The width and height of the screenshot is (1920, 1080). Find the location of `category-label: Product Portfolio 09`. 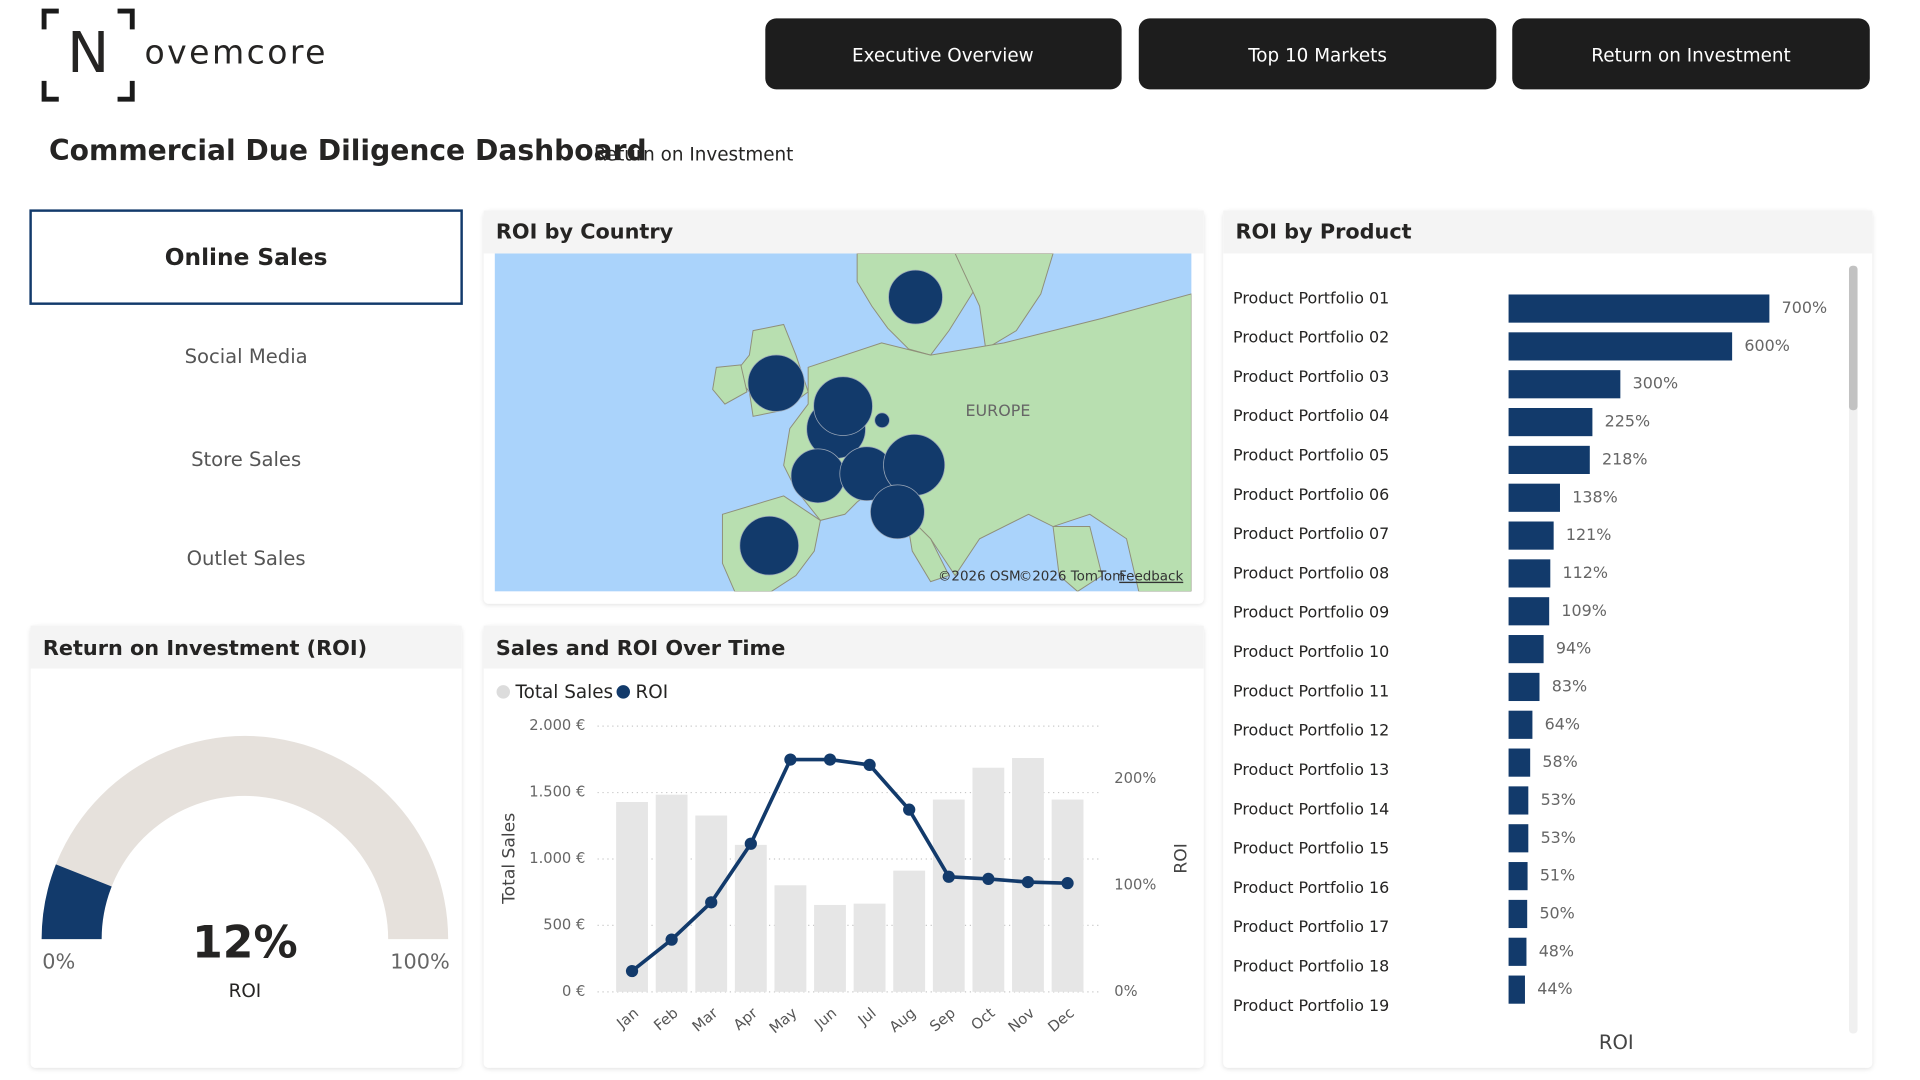

category-label: Product Portfolio 09 is located at coordinates (1311, 612).